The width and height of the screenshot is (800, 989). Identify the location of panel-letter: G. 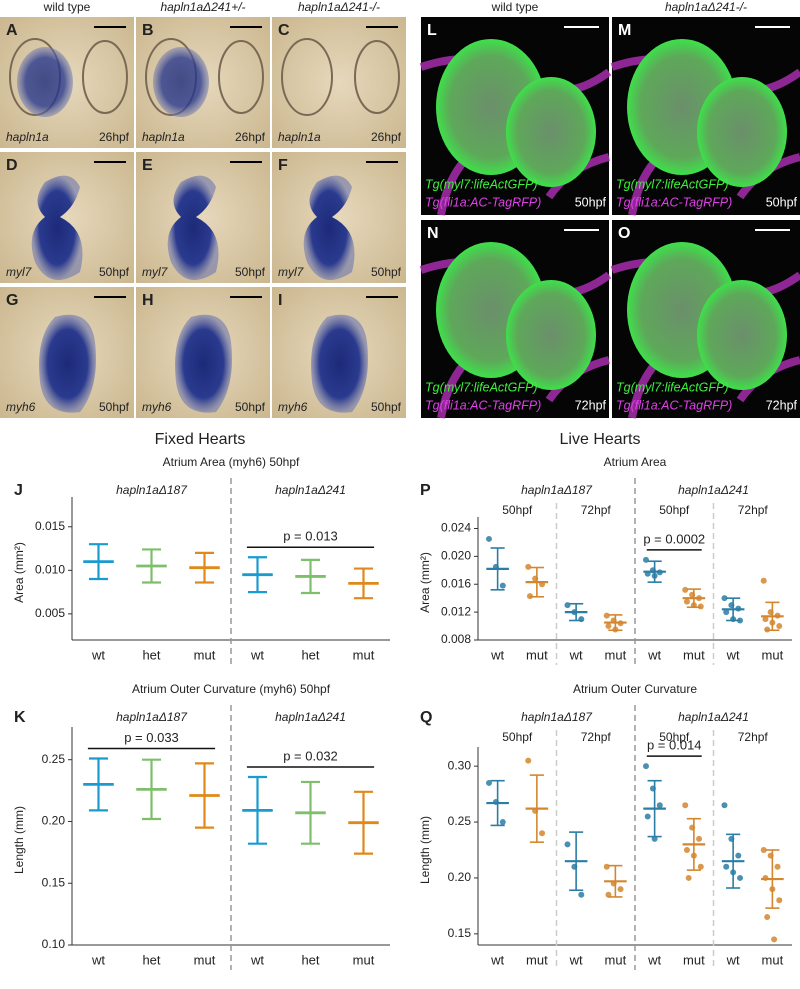
(12, 300).